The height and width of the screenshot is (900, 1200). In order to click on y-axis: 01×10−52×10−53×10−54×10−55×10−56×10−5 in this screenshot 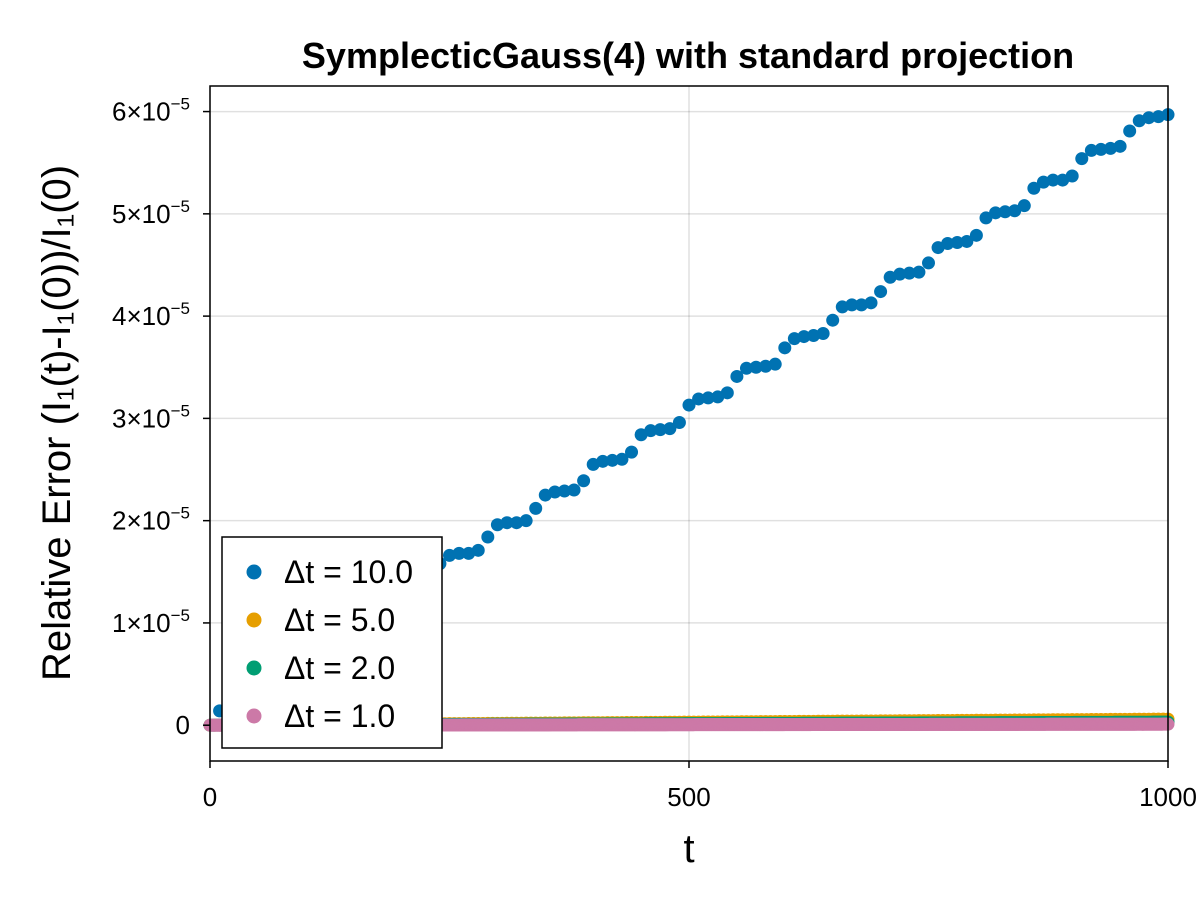, I will do `click(161, 417)`.